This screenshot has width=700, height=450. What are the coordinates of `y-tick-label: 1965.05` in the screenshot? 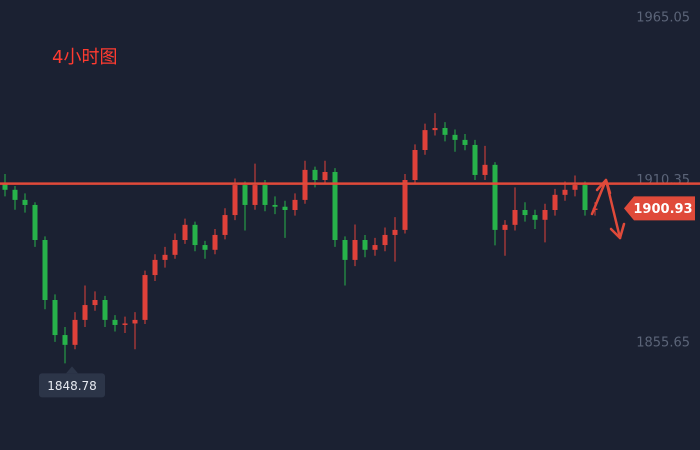 It's located at (663, 17).